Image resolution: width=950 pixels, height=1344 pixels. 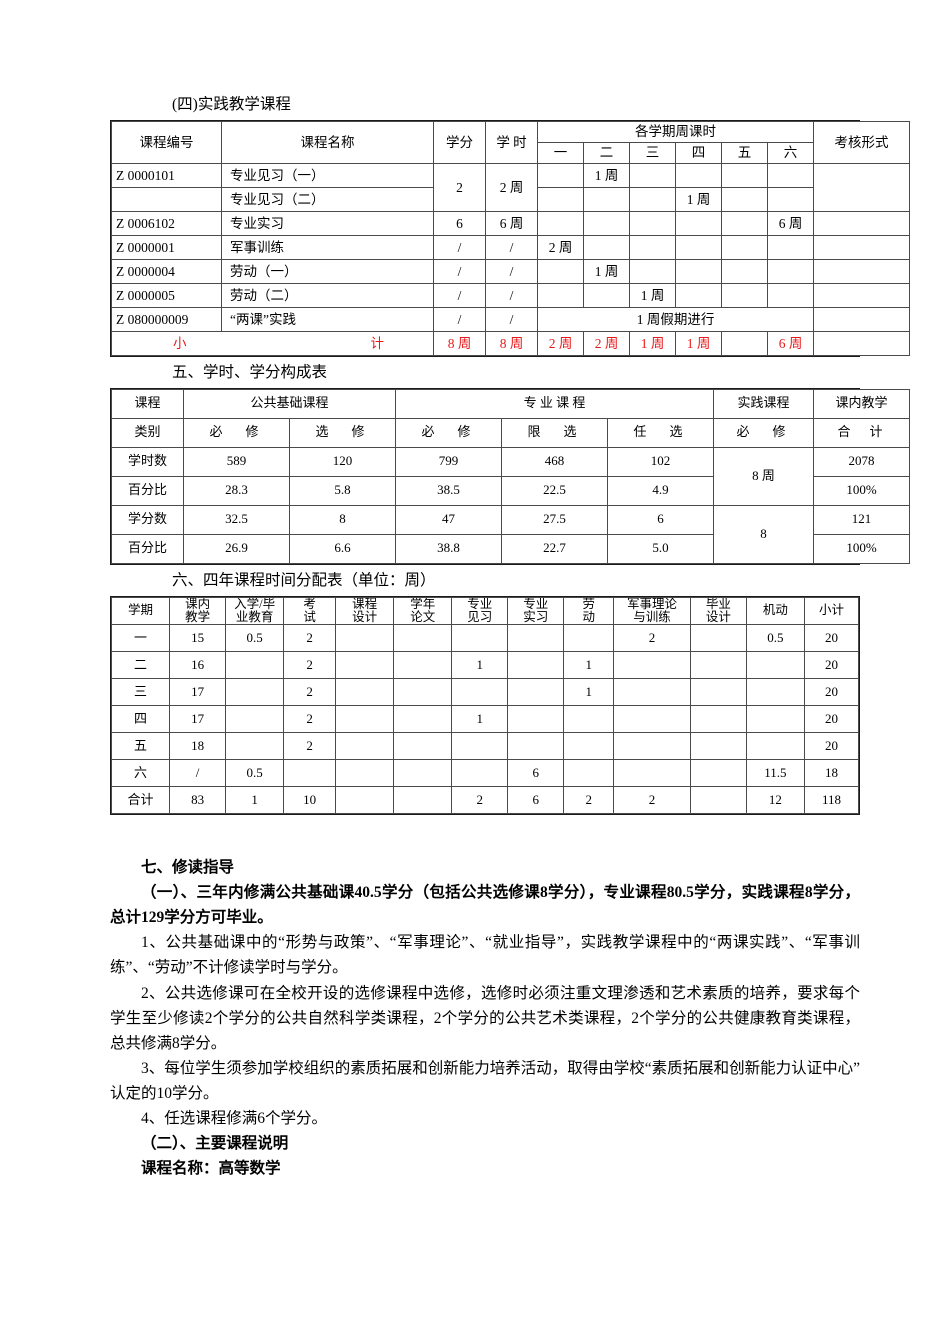 What do you see at coordinates (255, 611) in the screenshot?
I see `th-enroll-grad-education: 入学/毕 业教育` at bounding box center [255, 611].